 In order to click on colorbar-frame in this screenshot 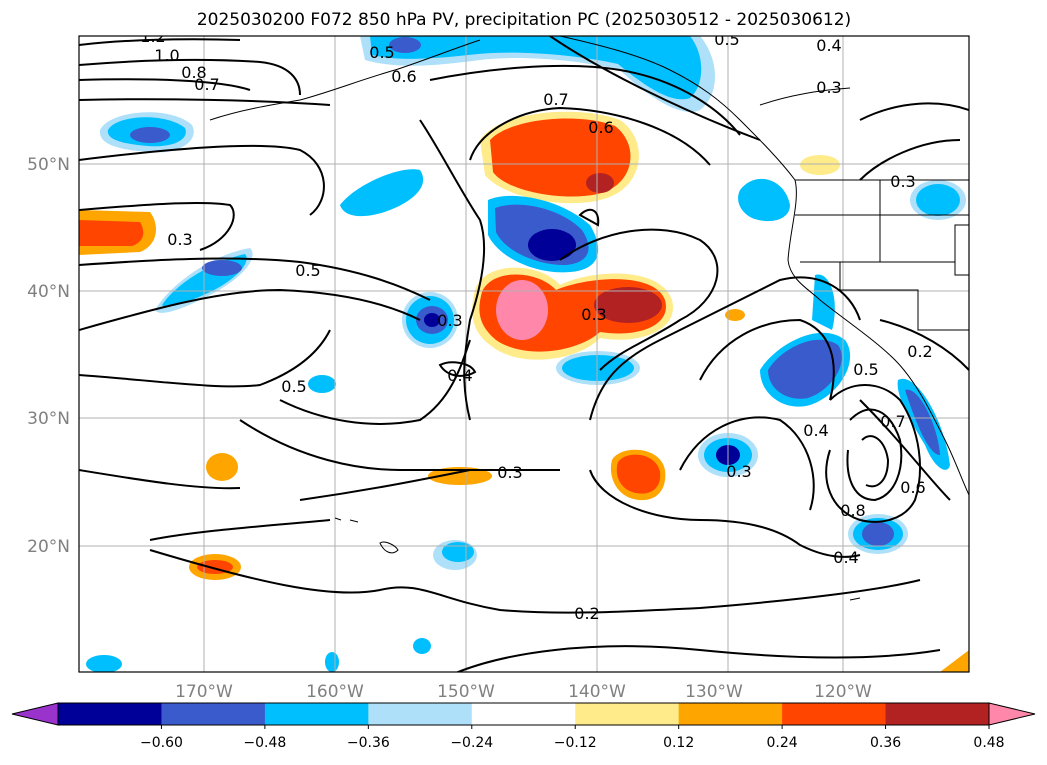, I will do `click(523, 714)`.